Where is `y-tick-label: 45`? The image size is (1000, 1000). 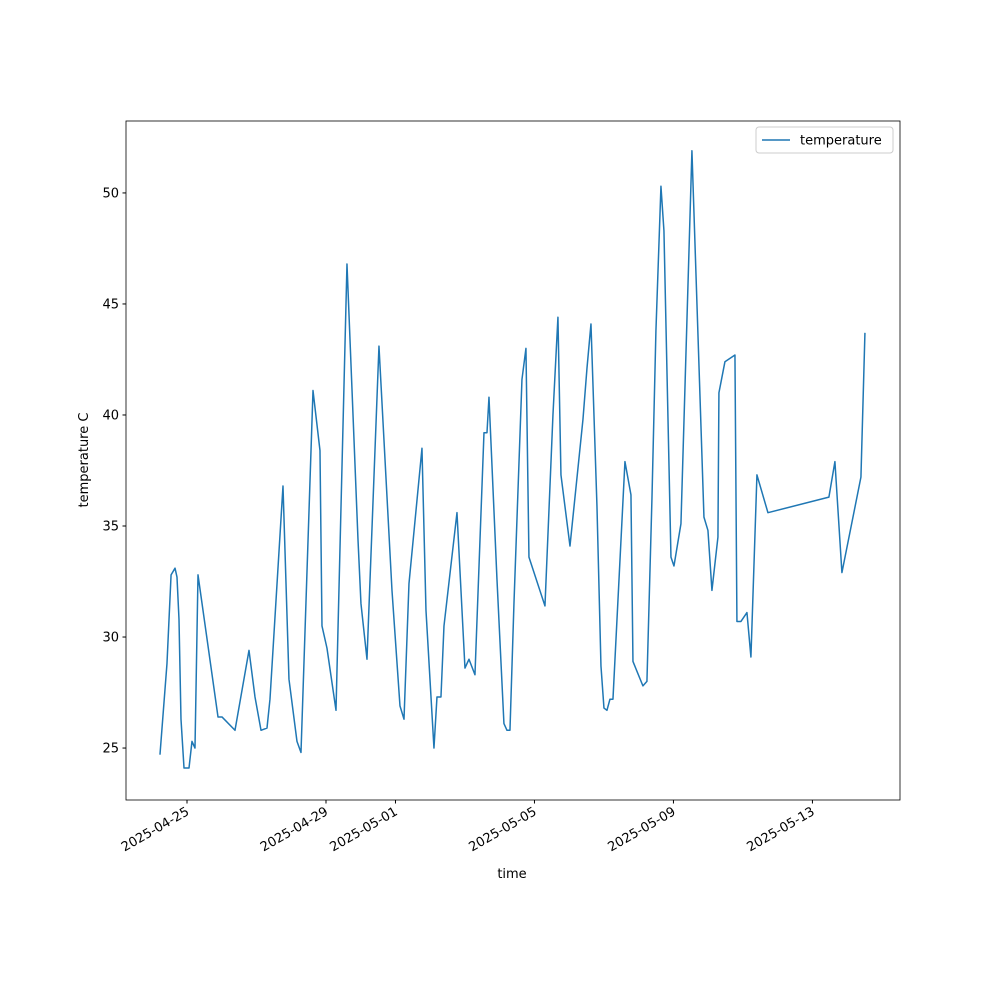 y-tick-label: 45 is located at coordinates (110, 304).